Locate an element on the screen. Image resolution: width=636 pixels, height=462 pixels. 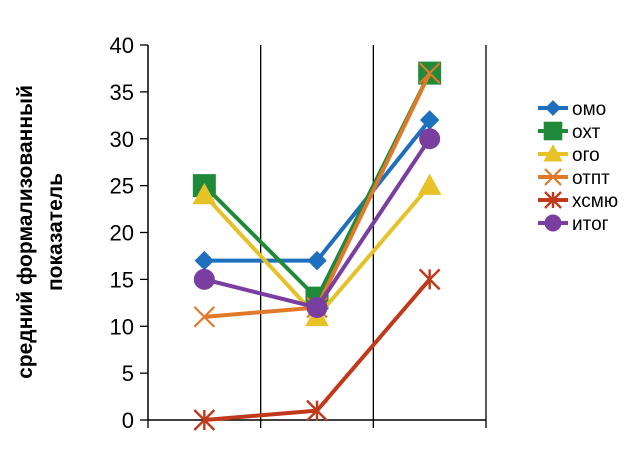
legend-item: отпт is located at coordinates (574, 178).